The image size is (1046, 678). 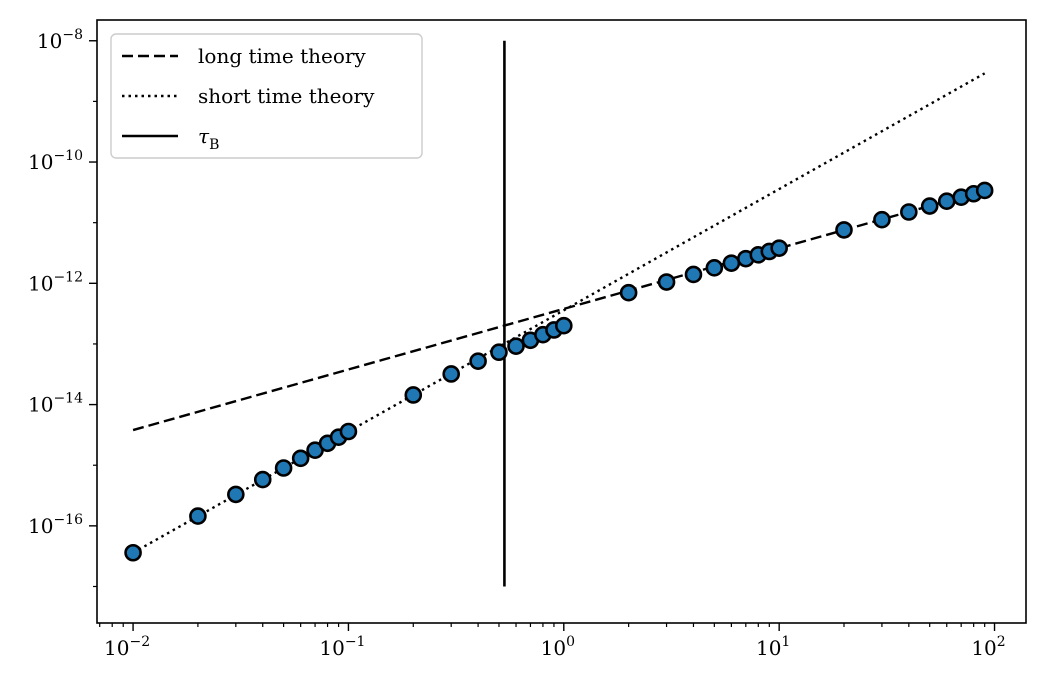 What do you see at coordinates (208, 138) in the screenshot?
I see `legend-label: τB` at bounding box center [208, 138].